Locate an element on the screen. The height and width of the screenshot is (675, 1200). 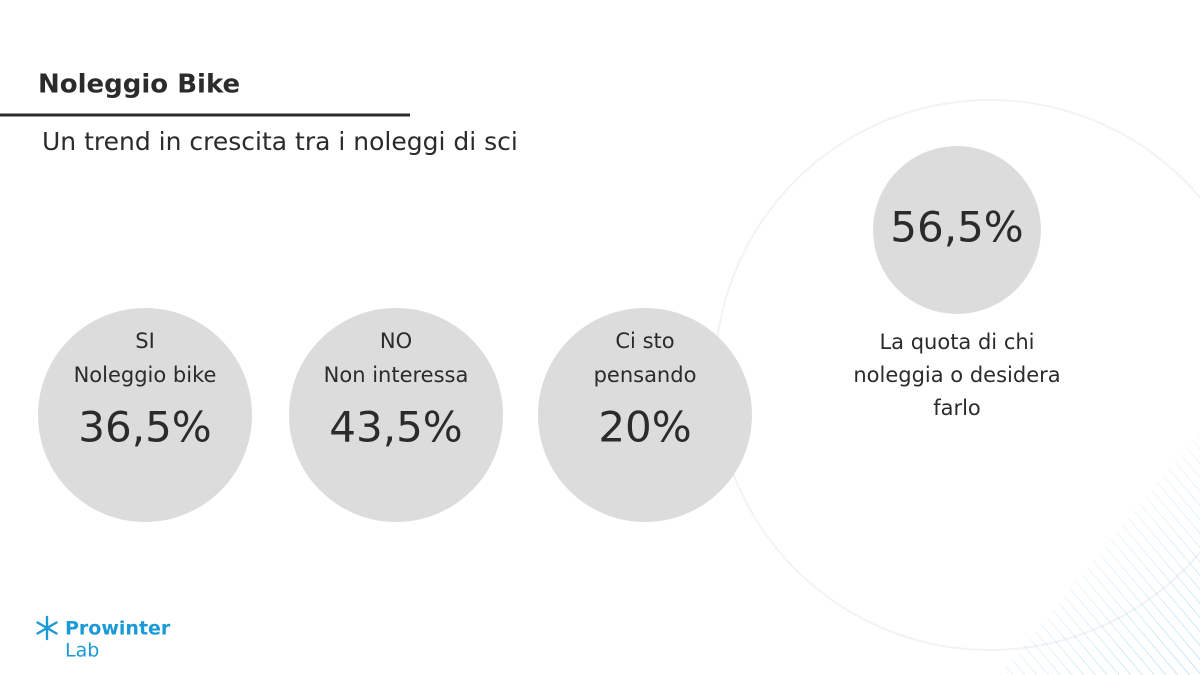
stat-label: Noleggio bike is located at coordinates (145, 375).